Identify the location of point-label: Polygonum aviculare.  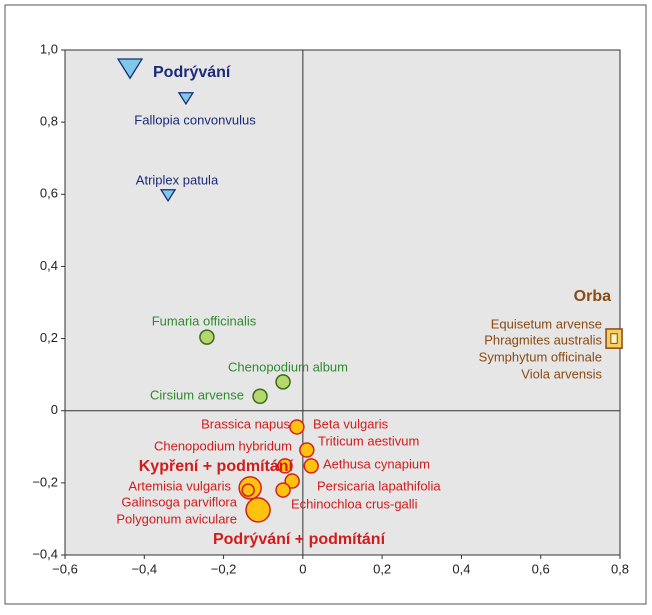
(176, 518).